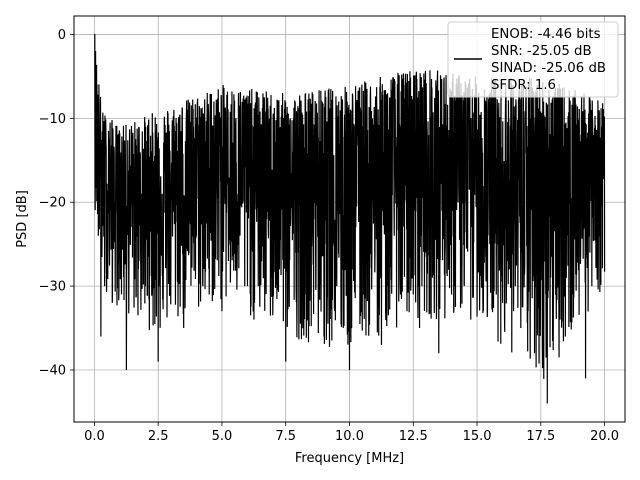 The image size is (640, 480). What do you see at coordinates (546, 34) in the screenshot?
I see `legend-entry-line: ENOB: -4.46 bits` at bounding box center [546, 34].